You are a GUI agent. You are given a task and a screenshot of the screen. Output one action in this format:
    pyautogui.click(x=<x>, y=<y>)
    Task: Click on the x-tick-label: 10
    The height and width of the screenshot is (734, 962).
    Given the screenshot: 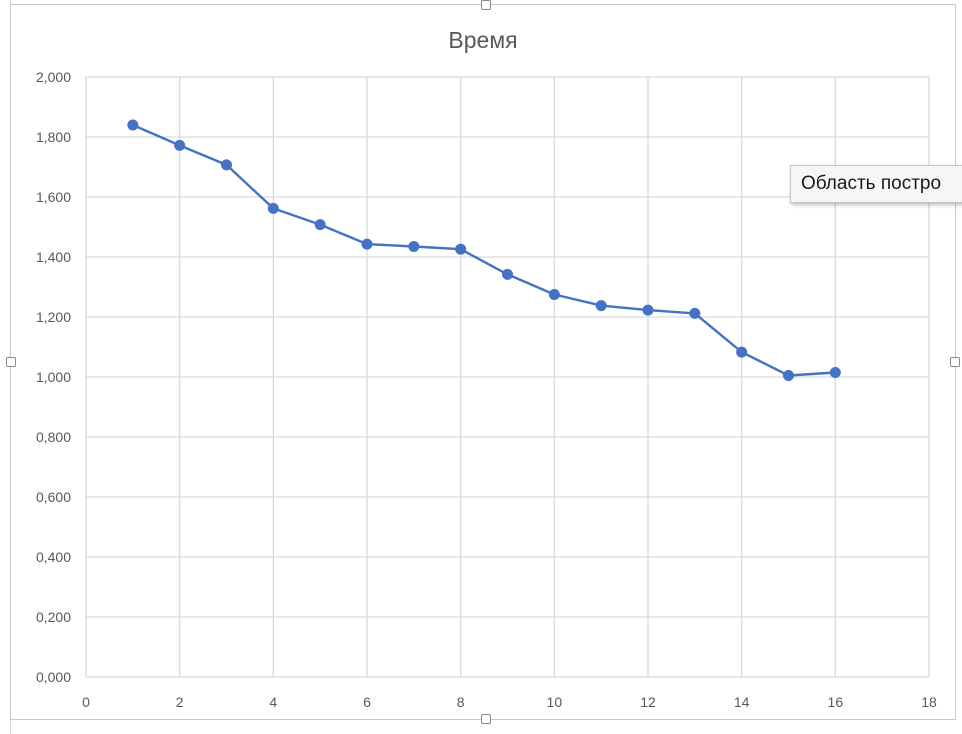 What is the action you would take?
    pyautogui.click(x=555, y=702)
    